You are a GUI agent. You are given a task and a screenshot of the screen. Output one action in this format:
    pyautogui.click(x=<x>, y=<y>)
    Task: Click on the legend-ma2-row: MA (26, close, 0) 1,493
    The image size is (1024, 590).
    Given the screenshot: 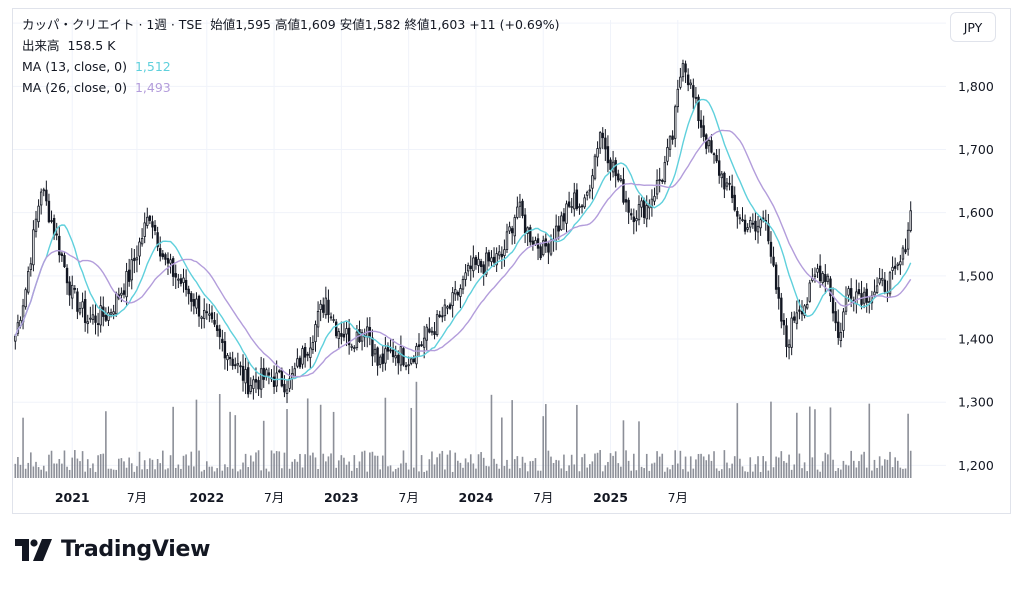 What is the action you would take?
    pyautogui.click(x=291, y=87)
    